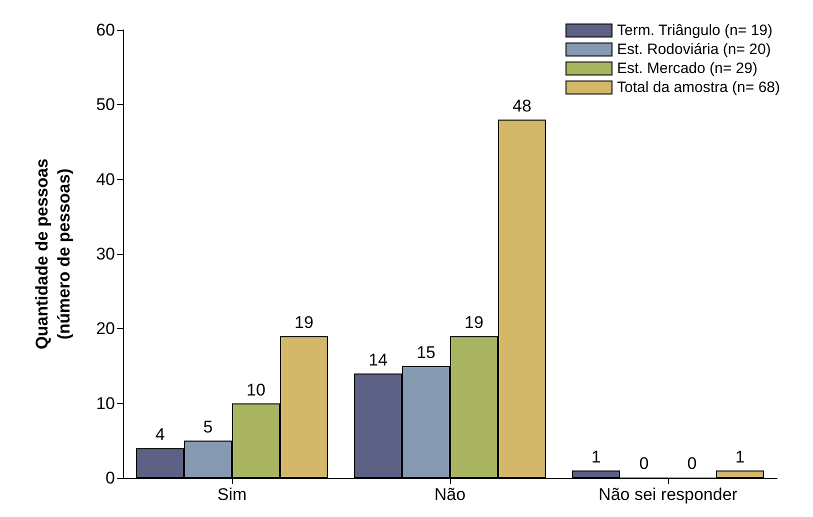 Image resolution: width=813 pixels, height=517 pixels. What do you see at coordinates (687, 68) in the screenshot?
I see `legend-label: Est. Mercado (n= 29)` at bounding box center [687, 68].